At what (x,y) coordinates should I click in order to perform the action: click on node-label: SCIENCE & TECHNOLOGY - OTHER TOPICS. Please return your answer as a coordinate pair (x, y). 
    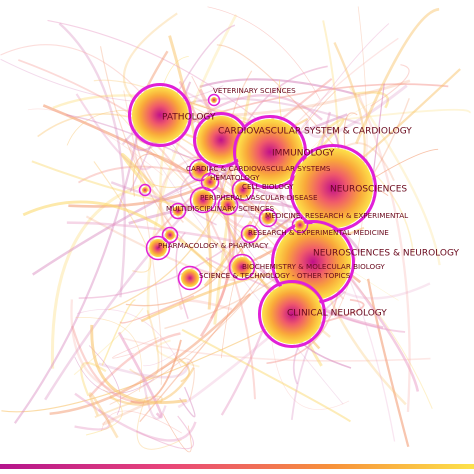
    Looking at the image, I should click on (275, 275).